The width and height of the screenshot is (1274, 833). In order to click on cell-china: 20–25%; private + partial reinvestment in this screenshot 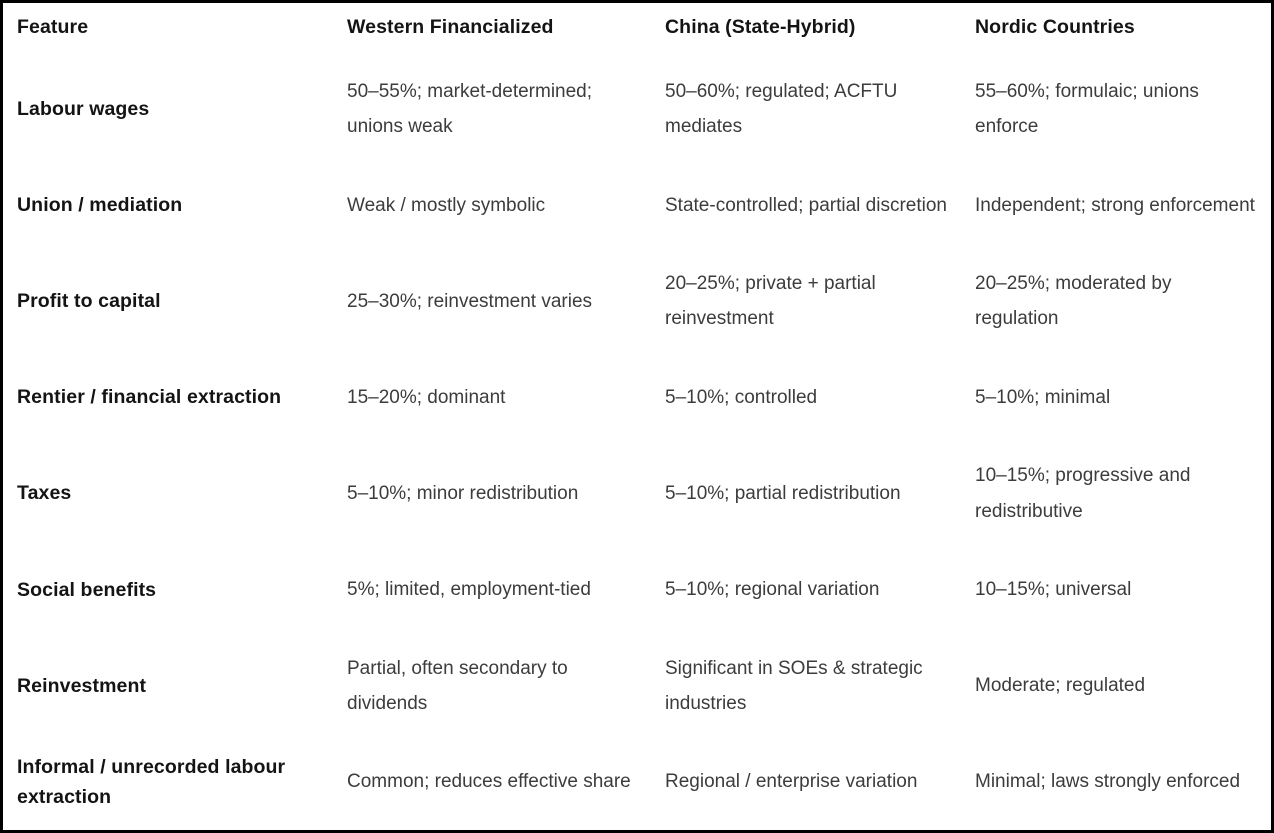, I will do `click(770, 301)`.